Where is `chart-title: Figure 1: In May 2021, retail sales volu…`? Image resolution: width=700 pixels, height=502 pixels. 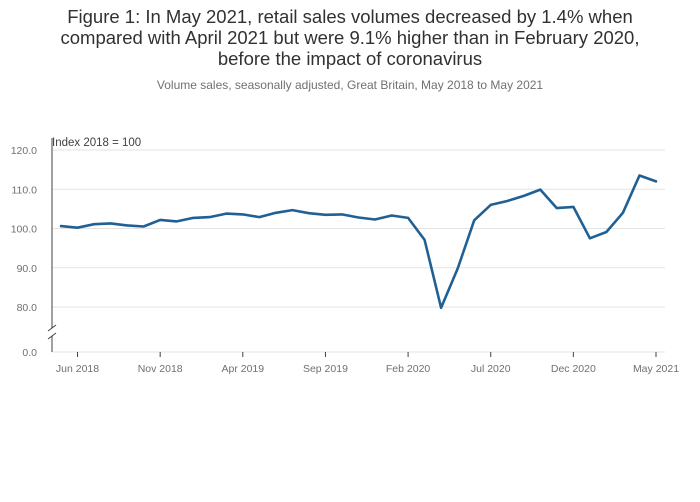
chart-title: Figure 1: In May 2021, retail sales volu… is located at coordinates (350, 37).